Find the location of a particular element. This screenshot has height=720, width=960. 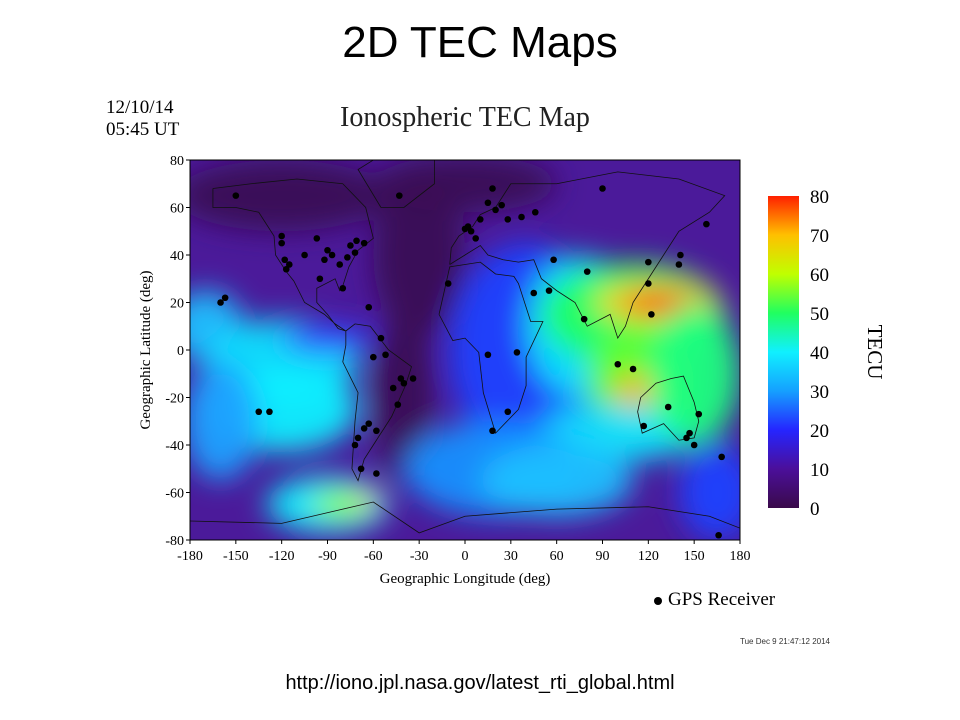

x-tick-label: -180 is located at coordinates (190, 556).